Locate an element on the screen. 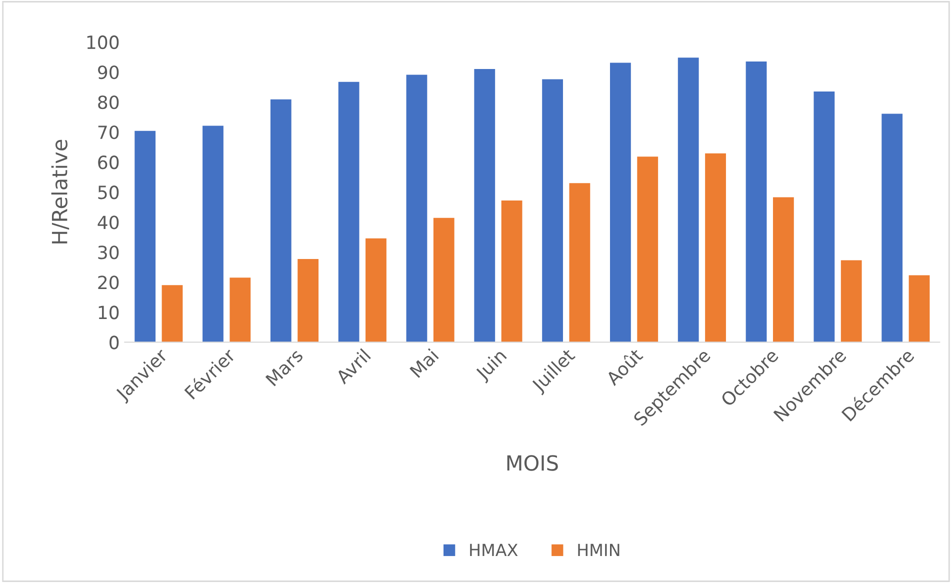 This screenshot has width=952, height=583. y-tick-label: 10 is located at coordinates (108, 313).